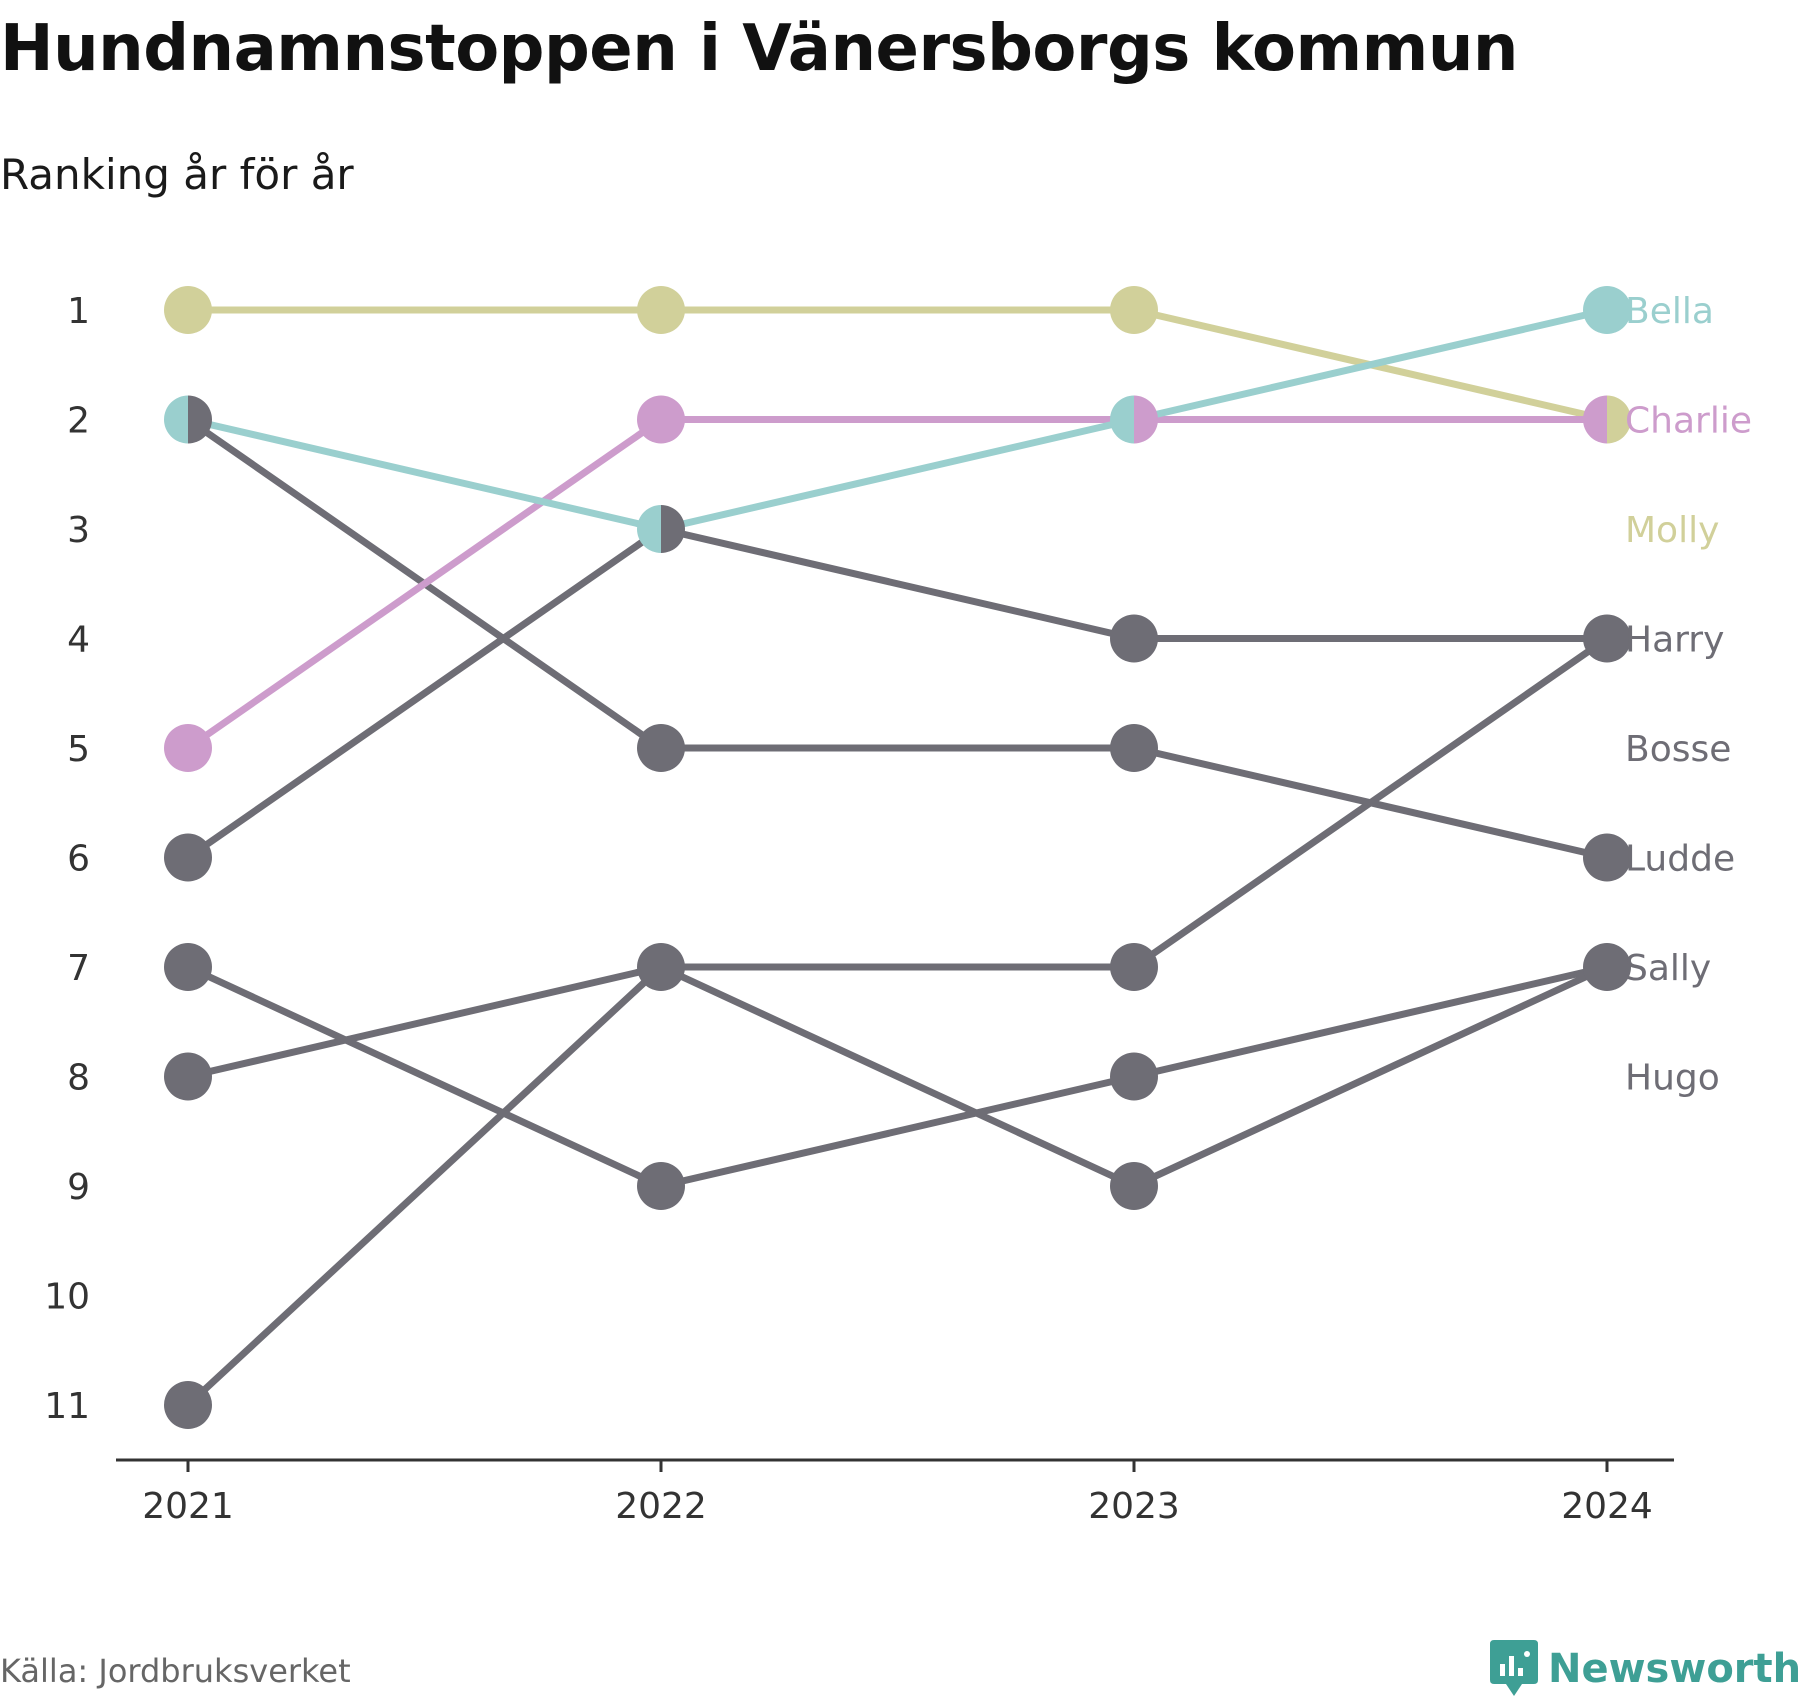 This screenshot has height=1700, width=1800. I want to click on series-line-ludde, so click(897, 1076).